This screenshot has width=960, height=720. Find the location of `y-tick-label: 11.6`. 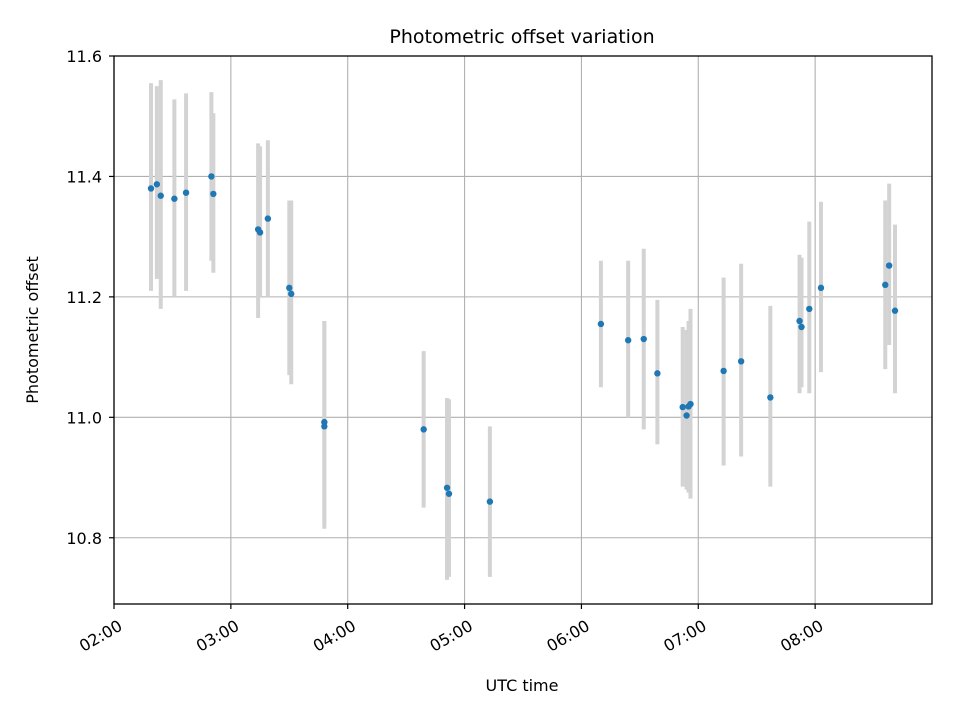

y-tick-label: 11.6 is located at coordinates (84, 56).